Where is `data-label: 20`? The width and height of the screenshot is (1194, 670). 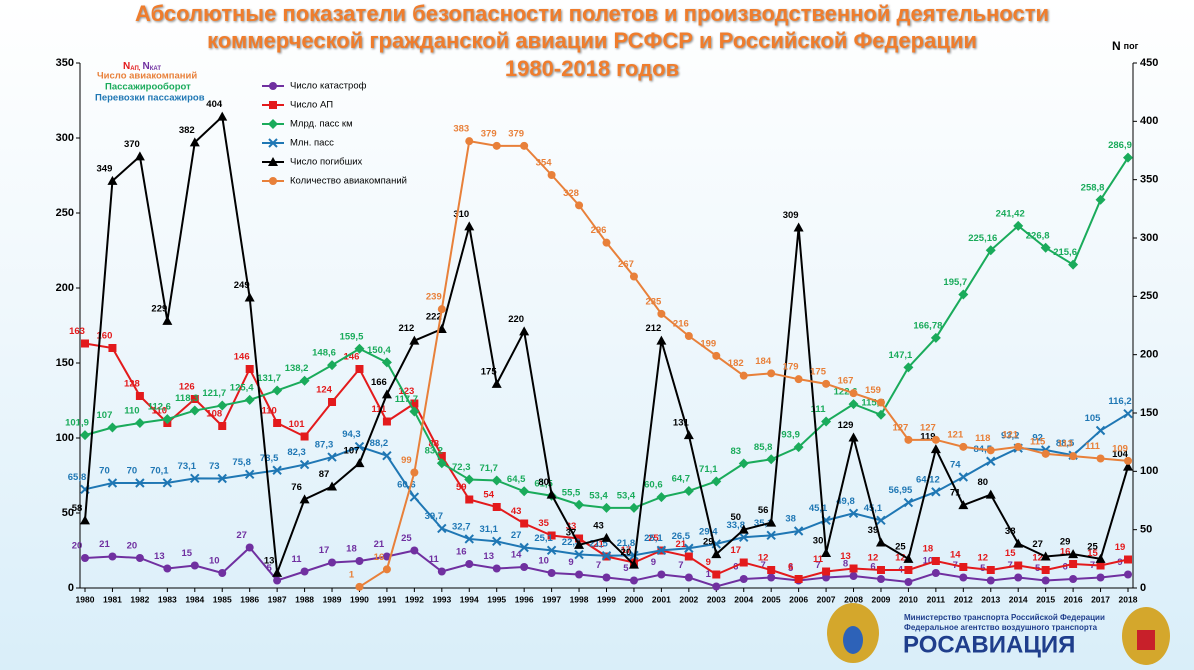 data-label: 20 is located at coordinates (77, 546).